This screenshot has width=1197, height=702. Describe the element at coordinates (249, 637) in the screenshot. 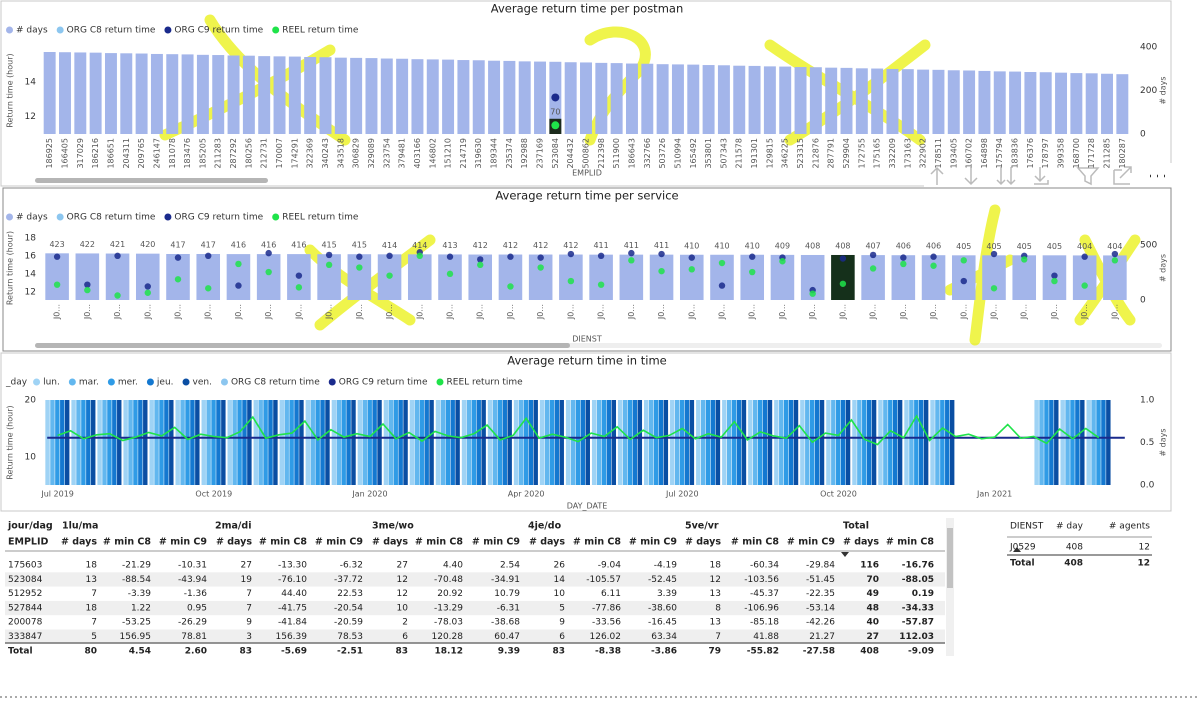

I see `cell: 3` at that location.